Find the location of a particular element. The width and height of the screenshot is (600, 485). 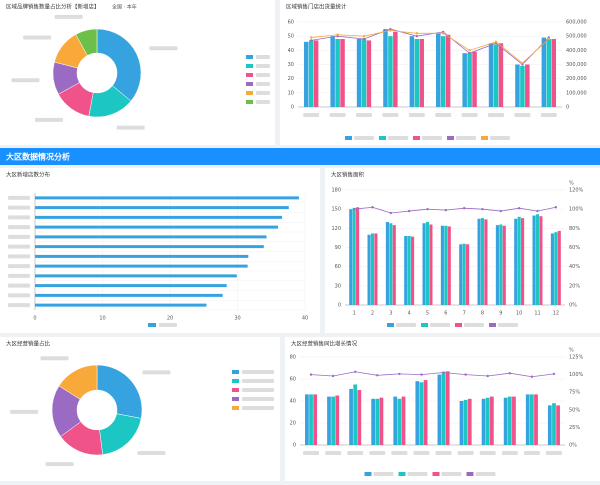

y2-tick-label: 50% is located at coordinates (574, 410).